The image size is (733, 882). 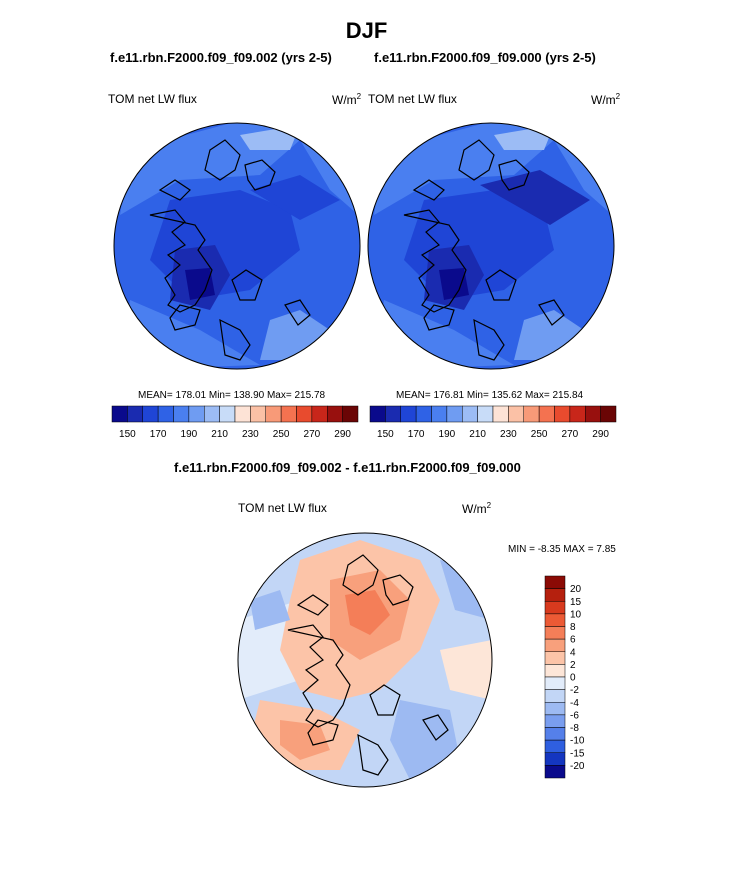 I want to click on map-diff-border, so click(x=365, y=660).